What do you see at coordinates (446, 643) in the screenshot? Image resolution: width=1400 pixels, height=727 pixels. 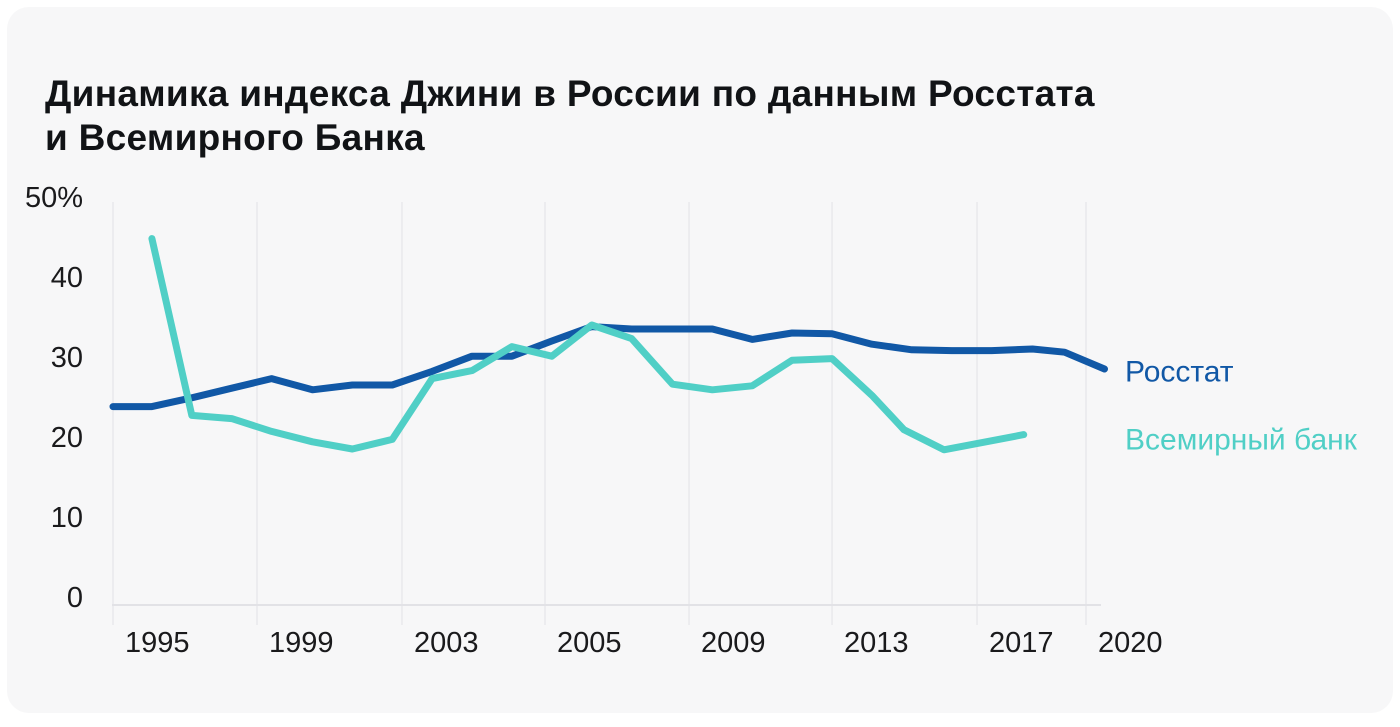 I see `x-tick-label: 2003` at bounding box center [446, 643].